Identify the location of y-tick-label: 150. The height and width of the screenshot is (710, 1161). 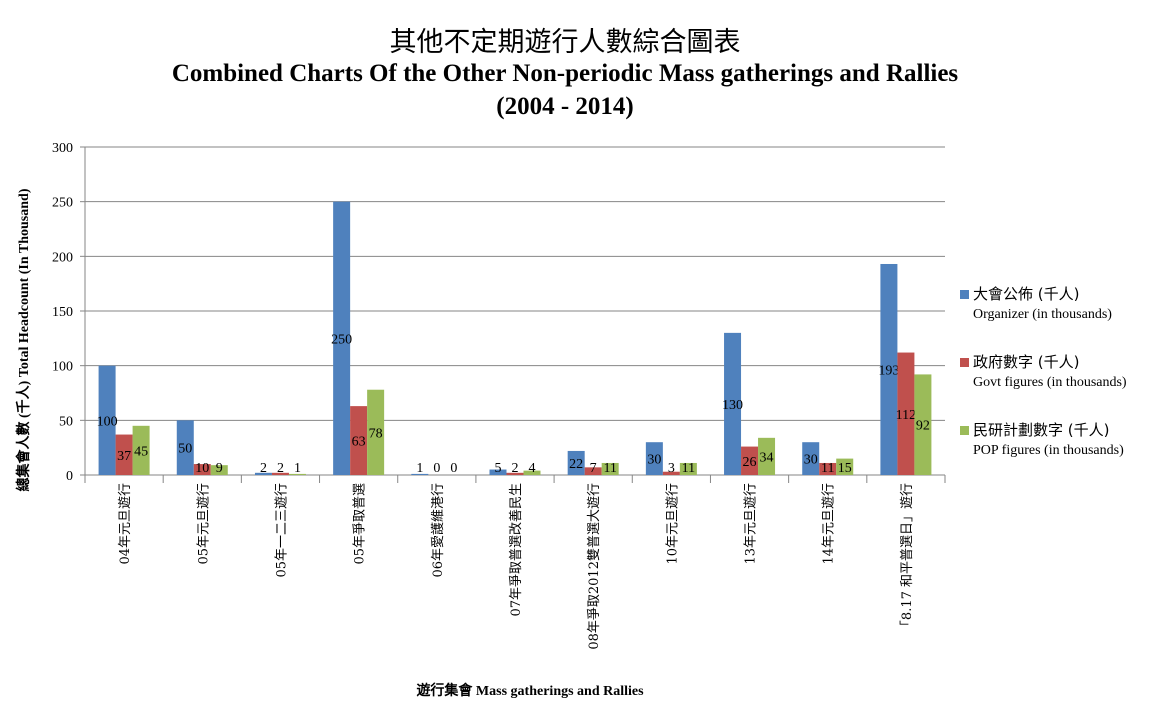
(62, 312).